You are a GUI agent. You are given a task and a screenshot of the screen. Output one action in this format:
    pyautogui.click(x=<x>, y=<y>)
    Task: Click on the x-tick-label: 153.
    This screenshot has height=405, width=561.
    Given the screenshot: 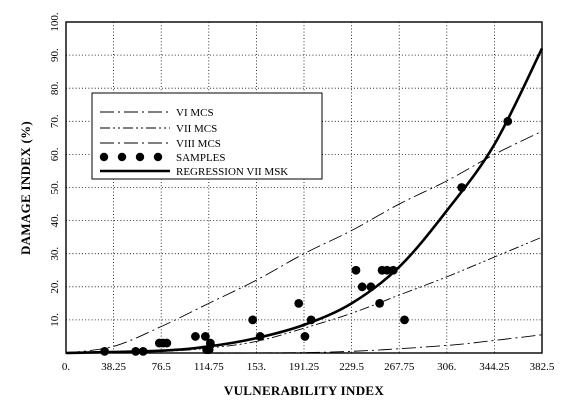 What is the action you would take?
    pyautogui.click(x=257, y=367)
    